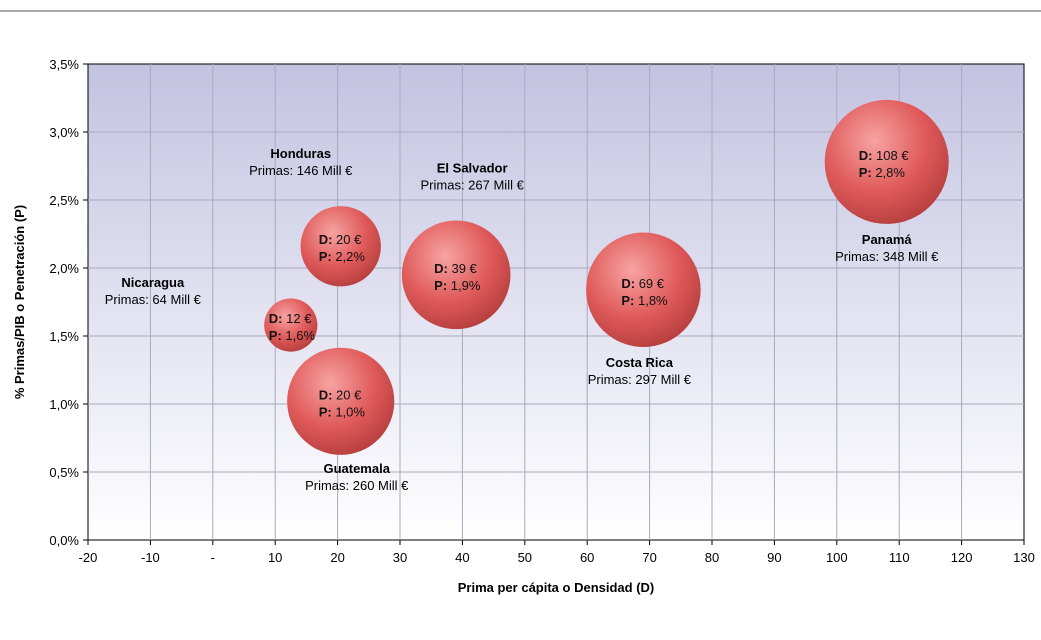 This screenshot has height=640, width=1041. Describe the element at coordinates (150, 557) in the screenshot. I see `x-tick-label: -10` at that location.